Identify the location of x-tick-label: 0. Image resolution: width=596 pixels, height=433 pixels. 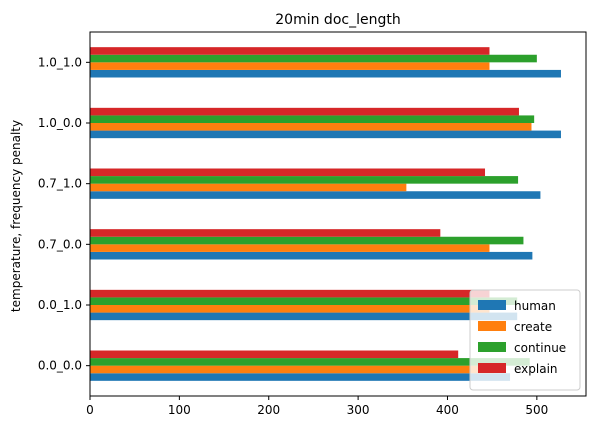
(90, 410).